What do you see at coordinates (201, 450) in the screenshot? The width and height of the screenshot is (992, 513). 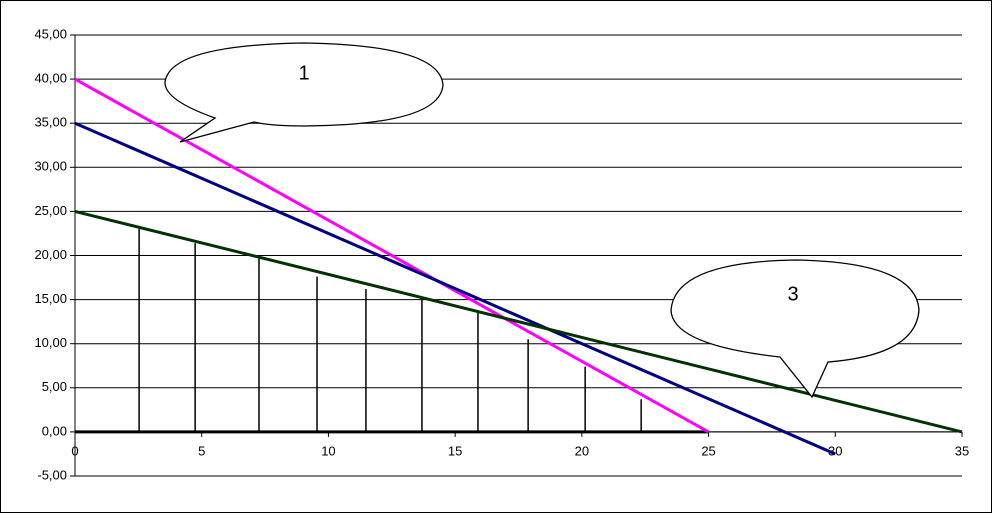 I see `x-tick-label: 5` at bounding box center [201, 450].